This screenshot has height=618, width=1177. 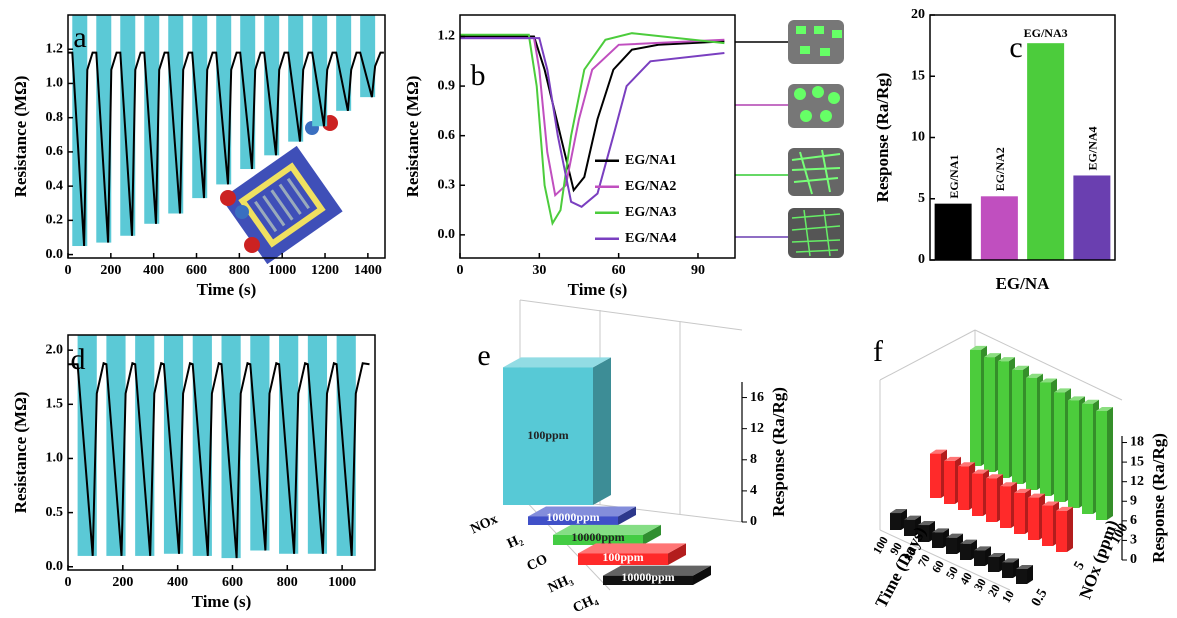 I want to click on x-tick-label: 1400, so click(x=368, y=270).